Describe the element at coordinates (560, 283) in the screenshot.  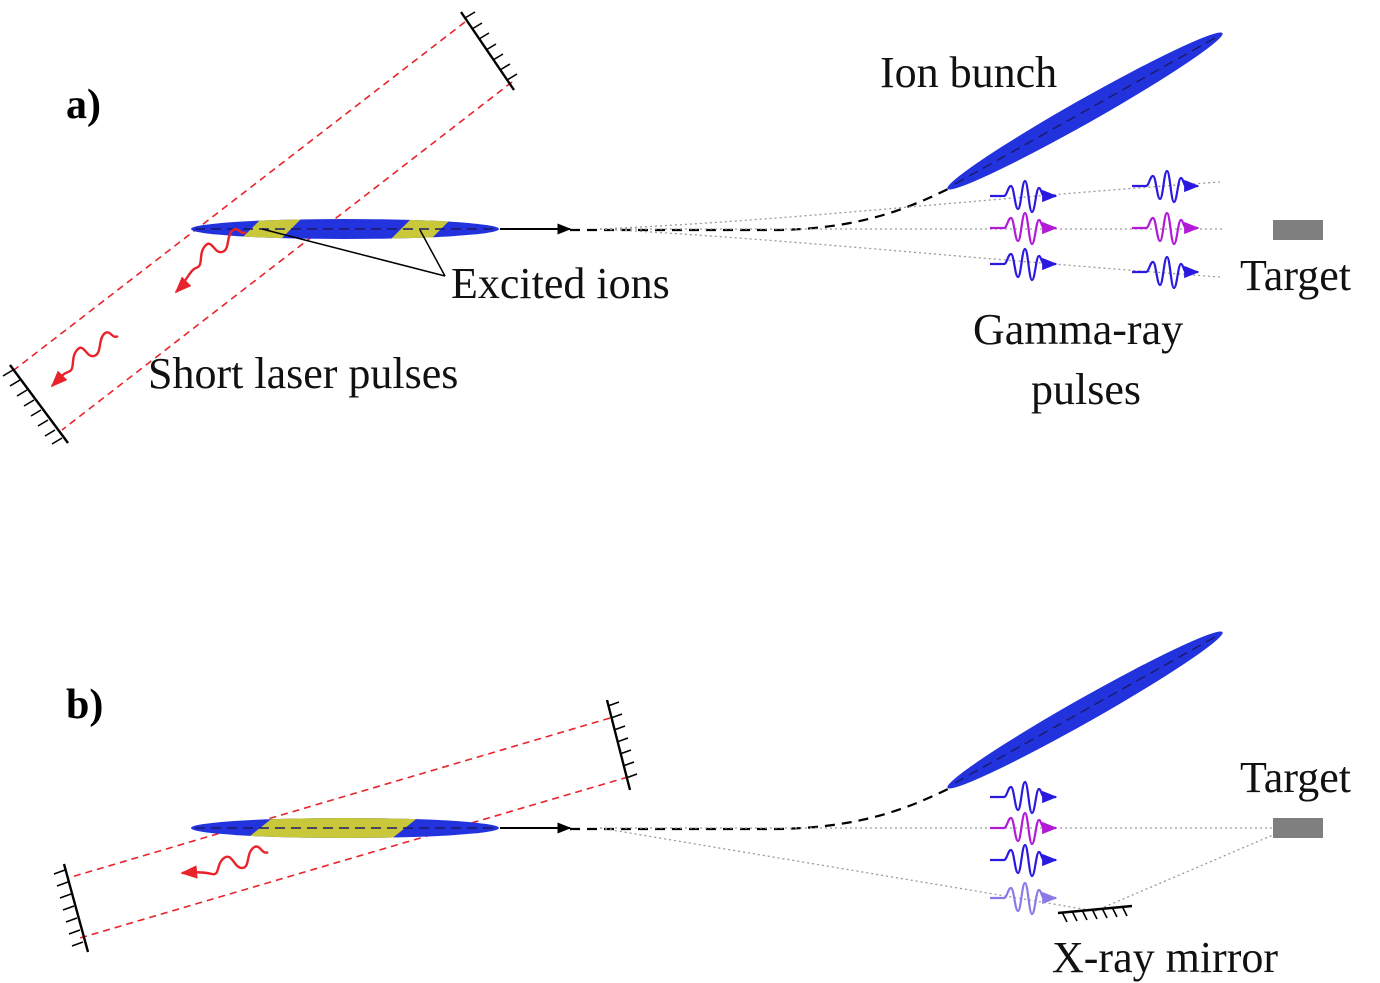
I see `excited-ions-label: Excited ions` at that location.